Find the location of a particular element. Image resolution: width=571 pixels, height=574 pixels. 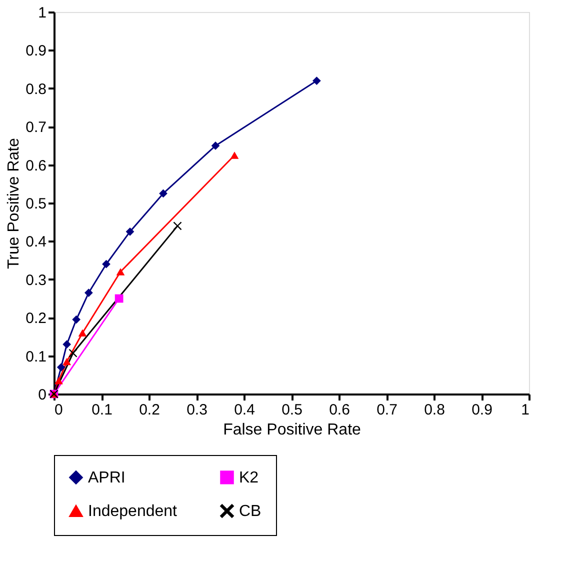

y-tick-label: 0.2 is located at coordinates (36, 319).